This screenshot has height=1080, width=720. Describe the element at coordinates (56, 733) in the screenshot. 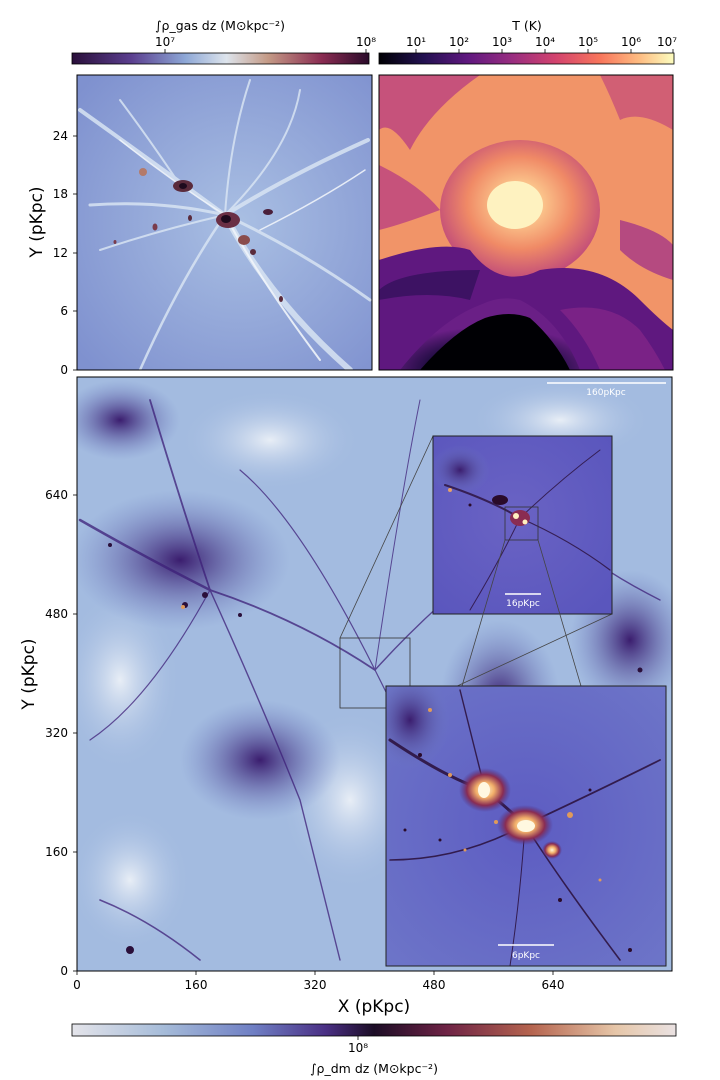

I see `dm-ytick-320: 320` at that location.